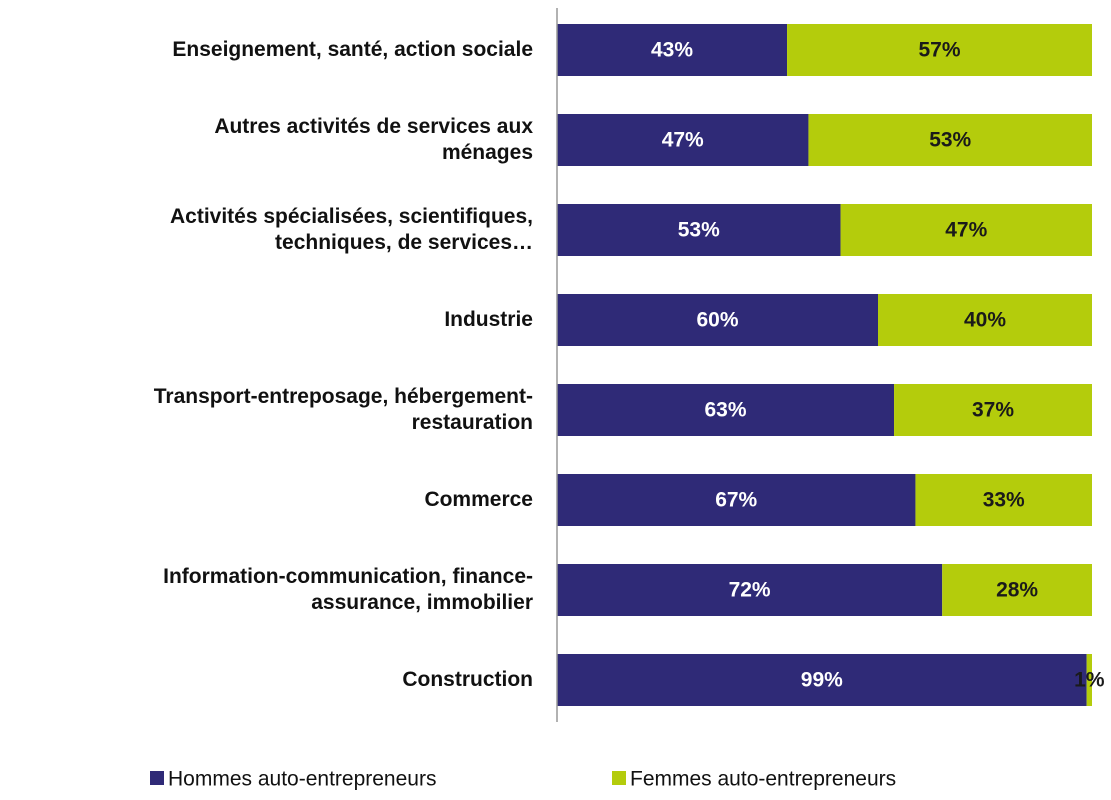 The height and width of the screenshot is (800, 1111). I want to click on value-label: 72%, so click(750, 590).